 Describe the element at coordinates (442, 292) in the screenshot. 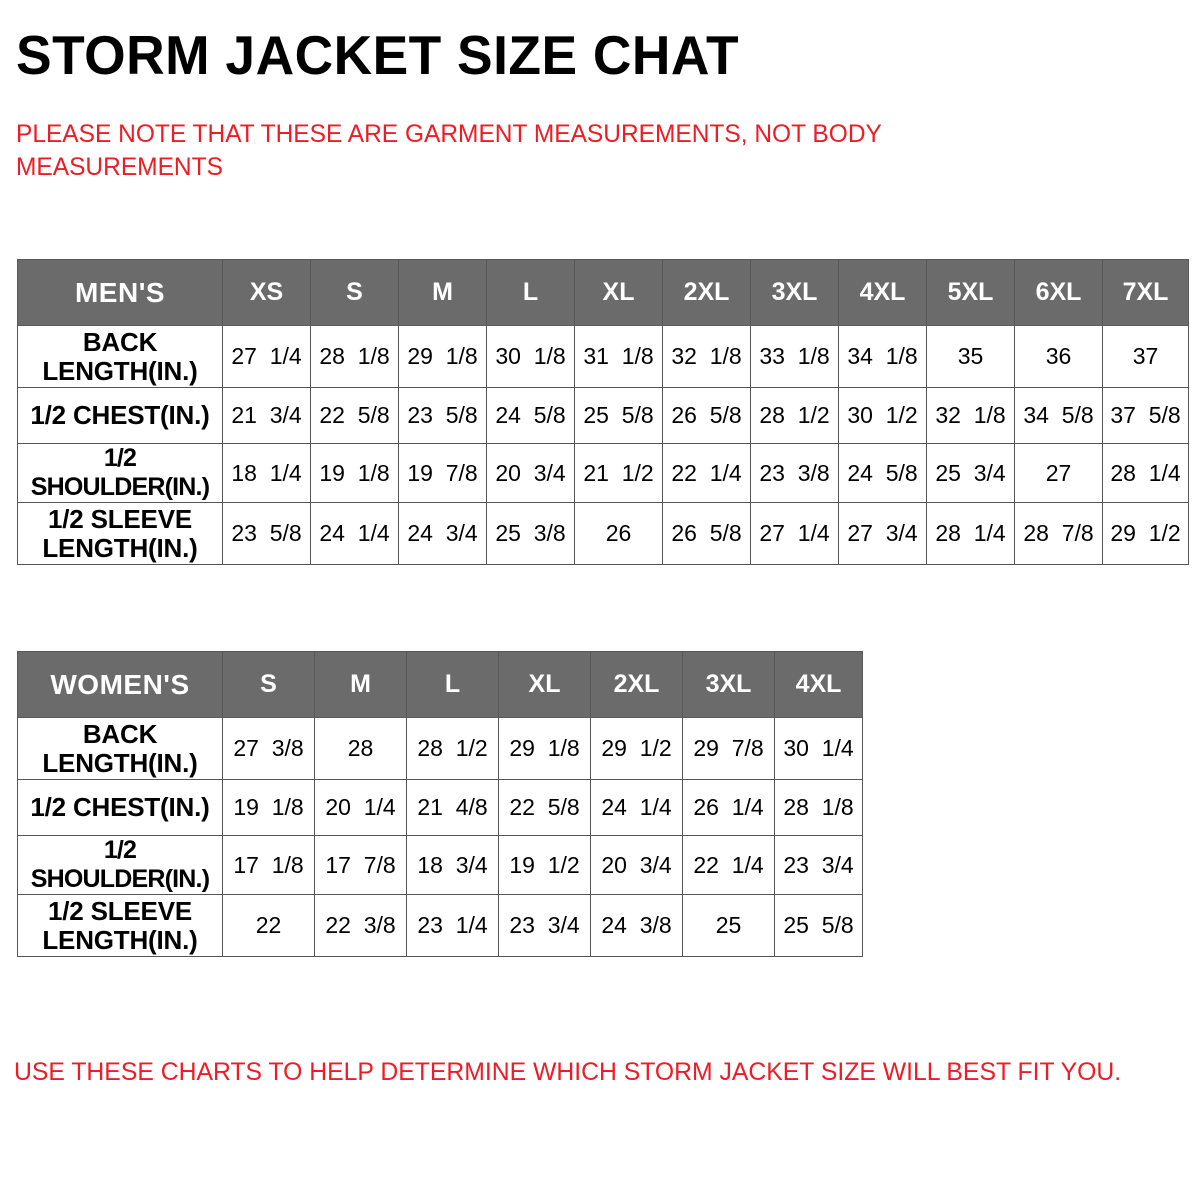

I see `mens-size-header-m: M` at that location.